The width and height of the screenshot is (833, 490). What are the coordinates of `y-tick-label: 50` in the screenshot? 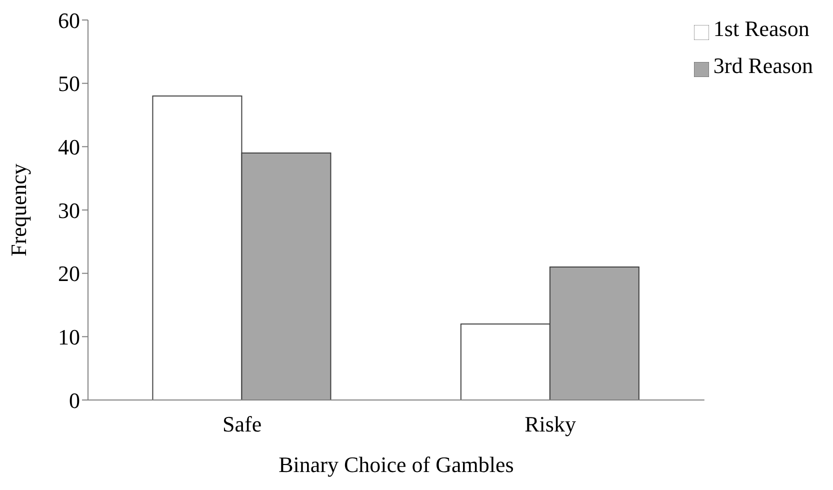 It's located at (69, 83).